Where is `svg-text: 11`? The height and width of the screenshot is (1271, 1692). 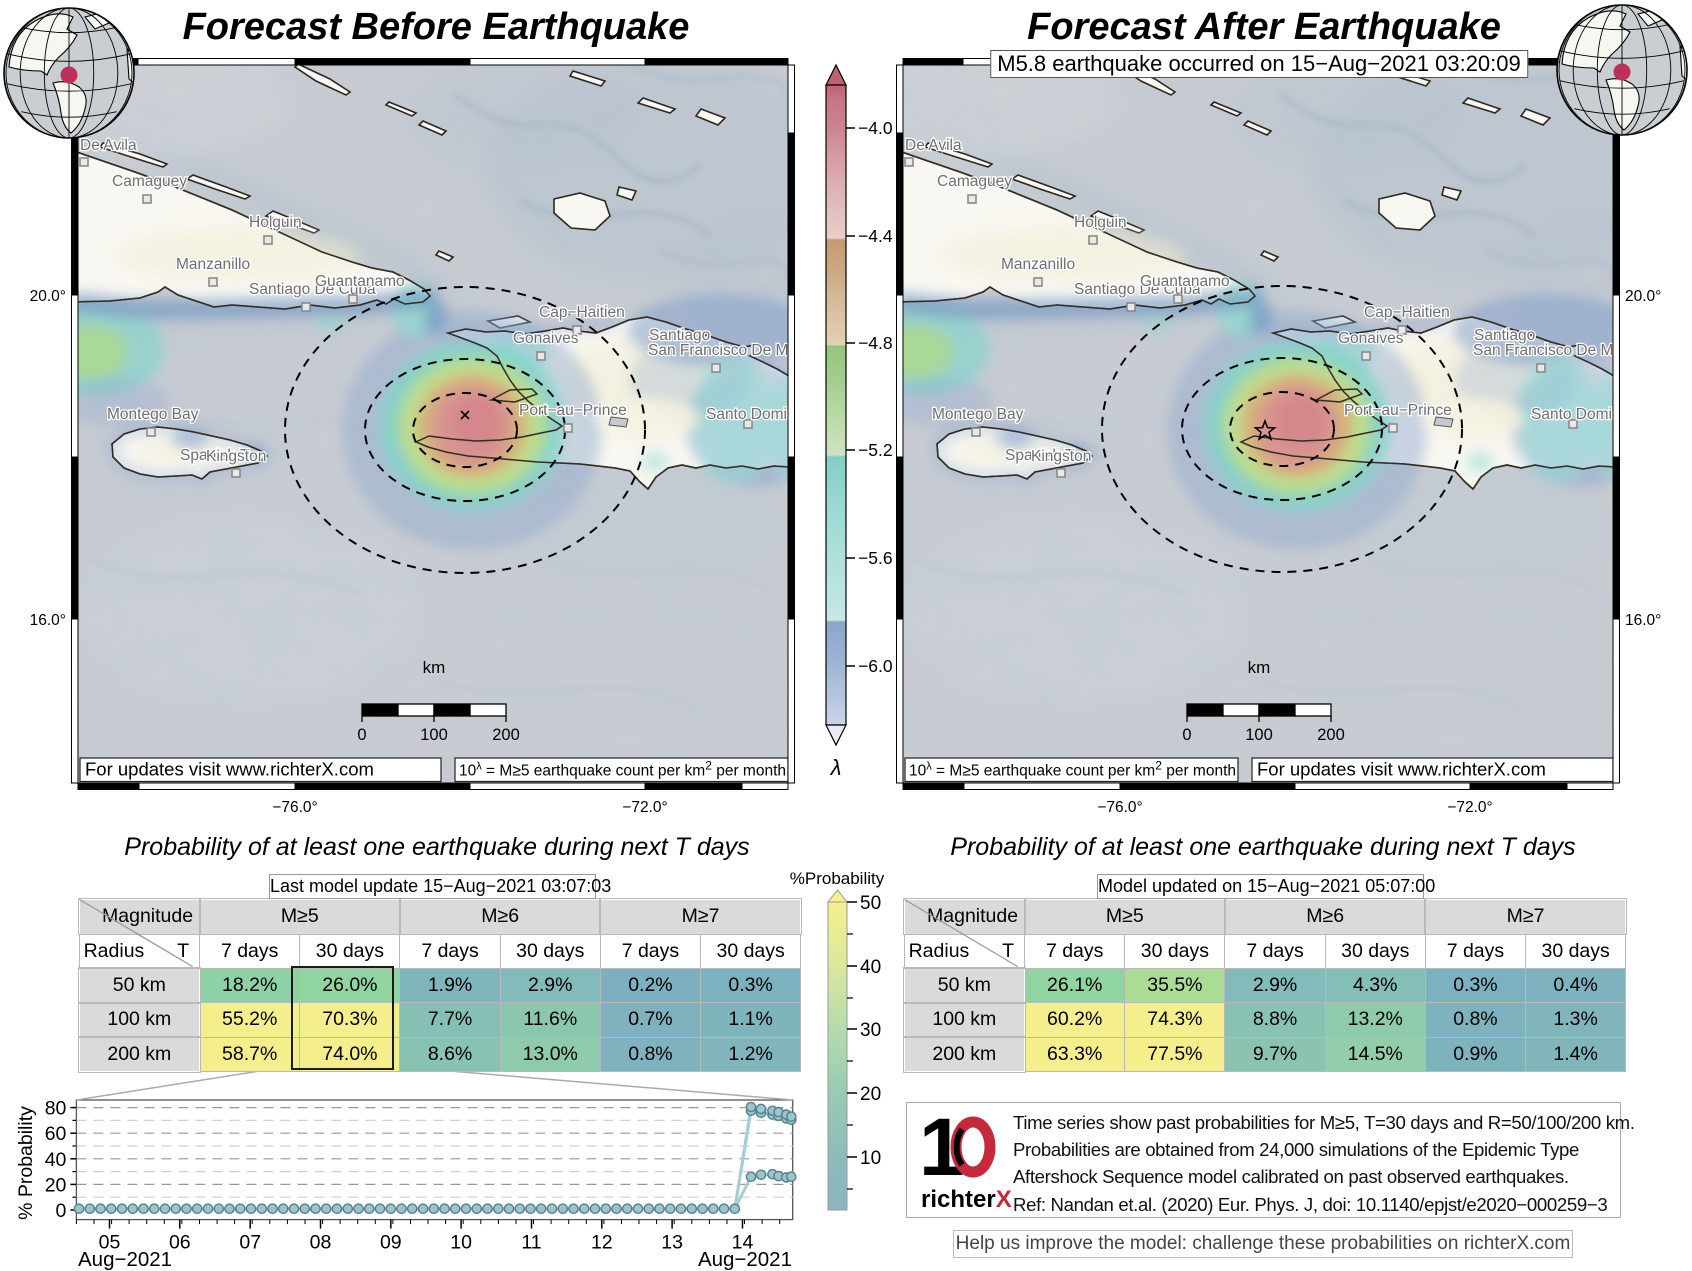 svg-text: 11 is located at coordinates (531, 1243).